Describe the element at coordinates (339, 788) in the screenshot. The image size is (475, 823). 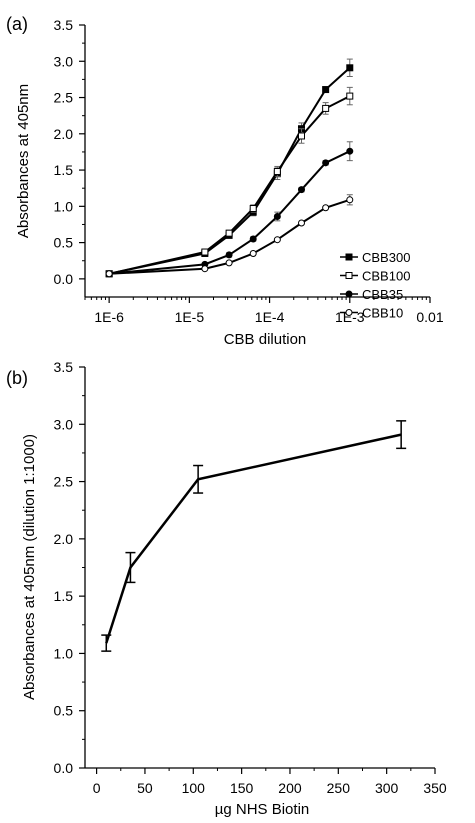
I see `x-tick-label: 250` at that location.